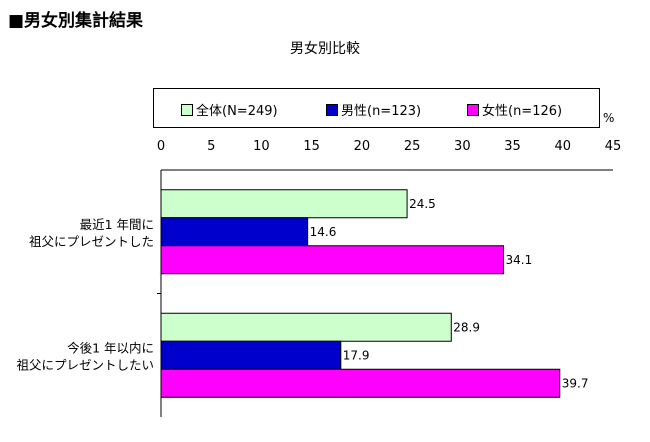 The image size is (650, 442). What do you see at coordinates (261, 146) in the screenshot?
I see `x-tick-label: 10` at bounding box center [261, 146].